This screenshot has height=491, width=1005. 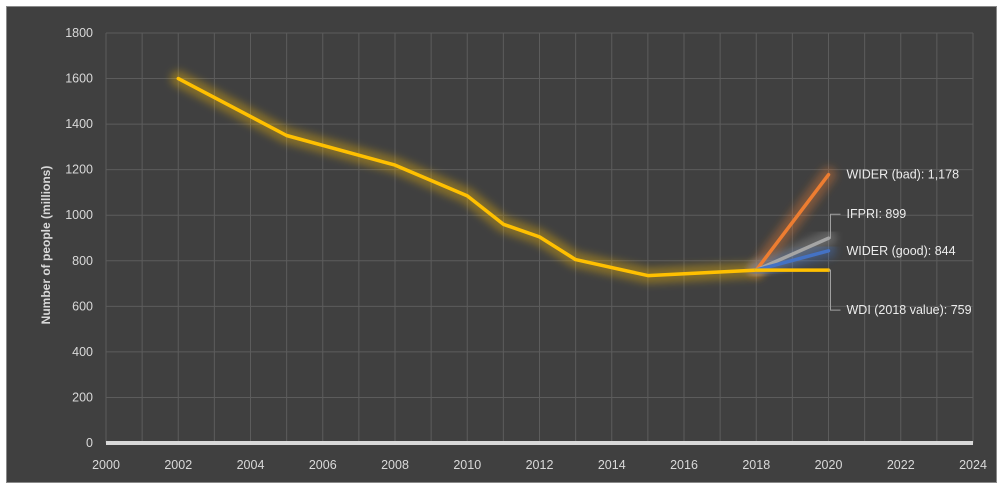 I want to click on x-tick-label: 2022, so click(x=901, y=465).